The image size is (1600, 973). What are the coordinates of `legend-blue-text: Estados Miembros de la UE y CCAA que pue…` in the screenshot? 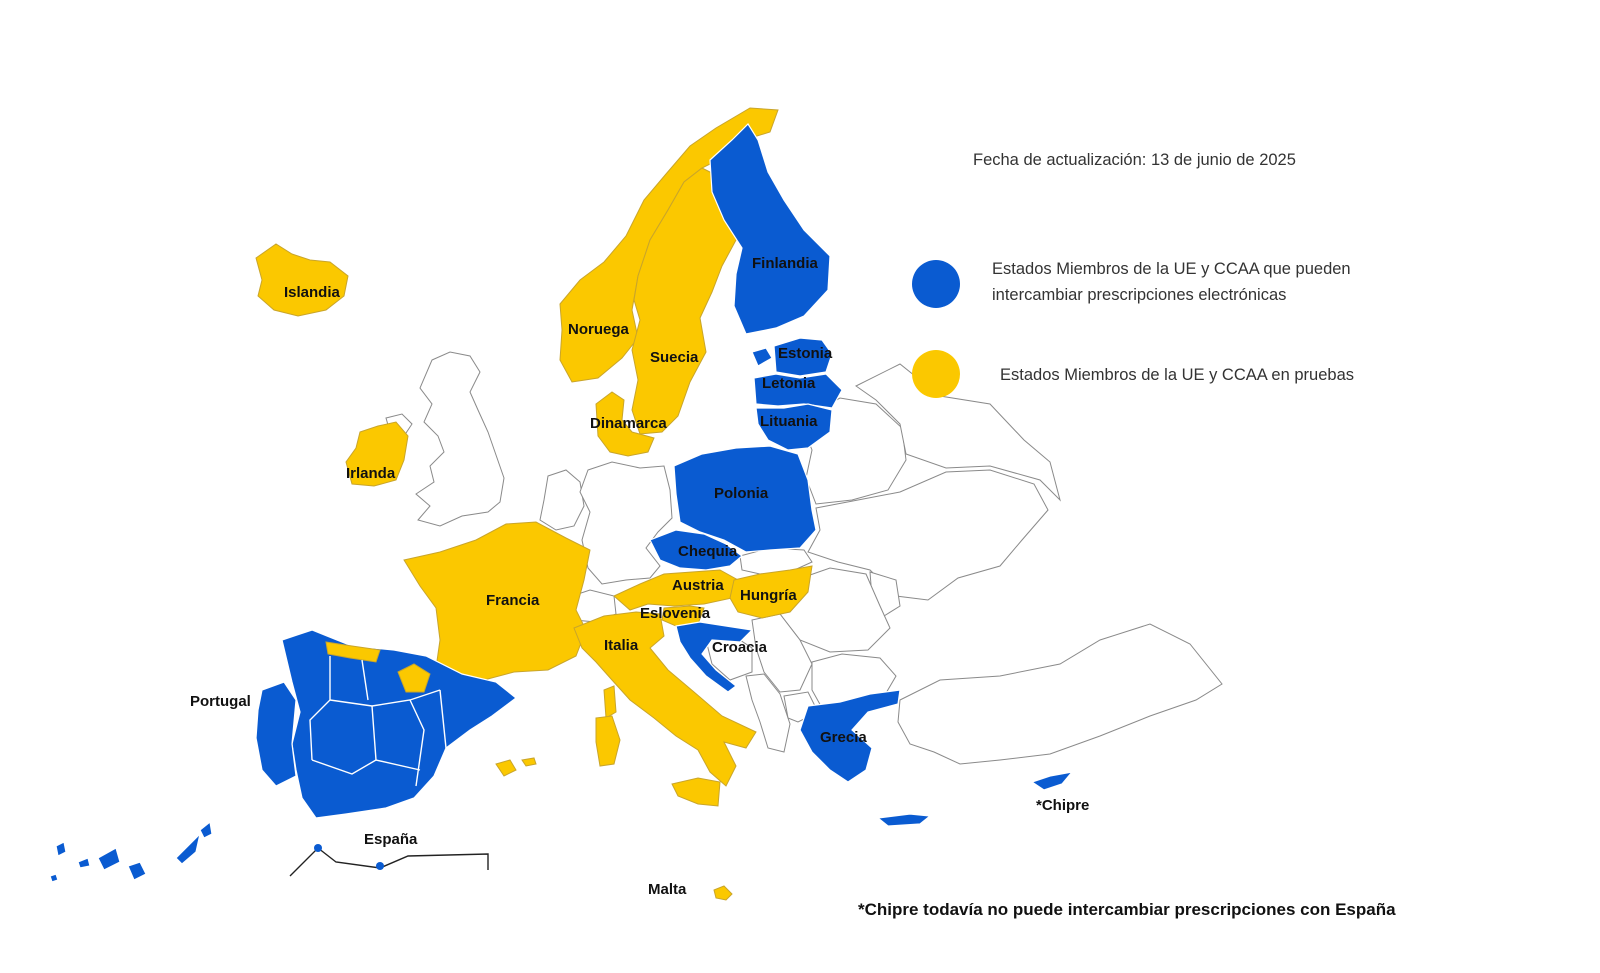 It's located at (1212, 282).